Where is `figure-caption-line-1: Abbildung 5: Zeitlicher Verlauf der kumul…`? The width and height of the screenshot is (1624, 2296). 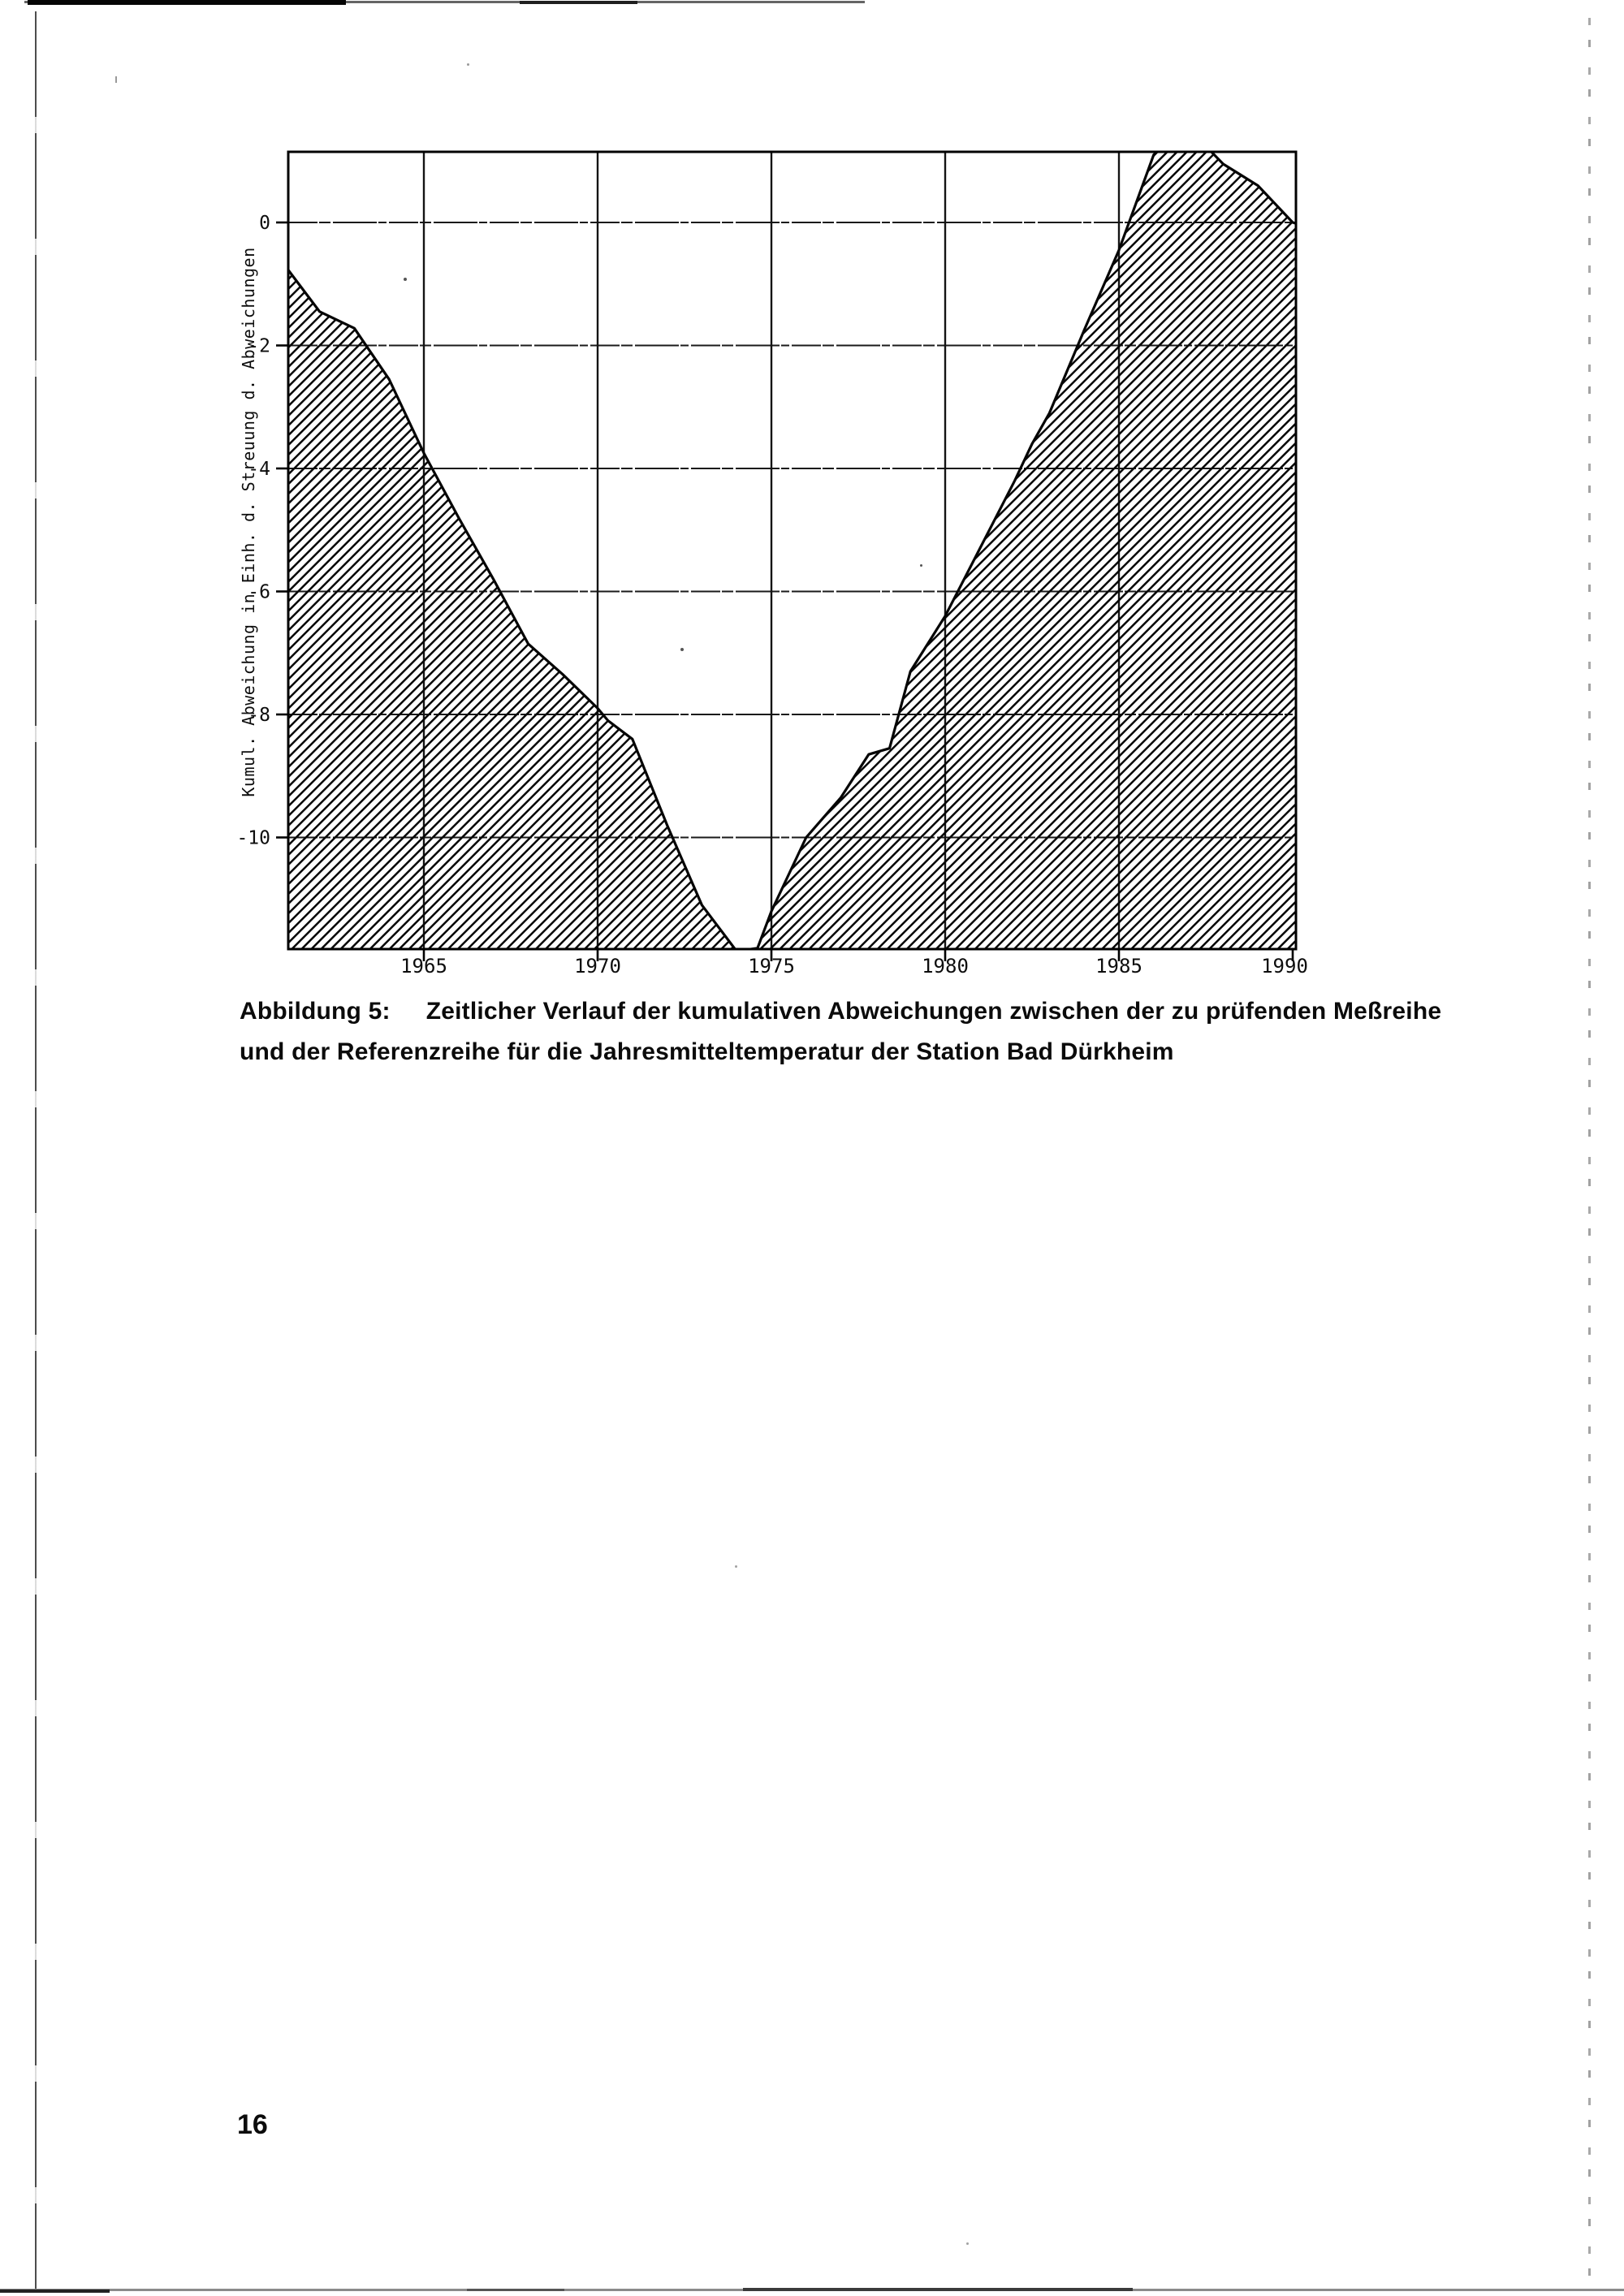 figure-caption-line-1: Abbildung 5: Zeitlicher Verlauf der kumul… is located at coordinates (881, 1011).